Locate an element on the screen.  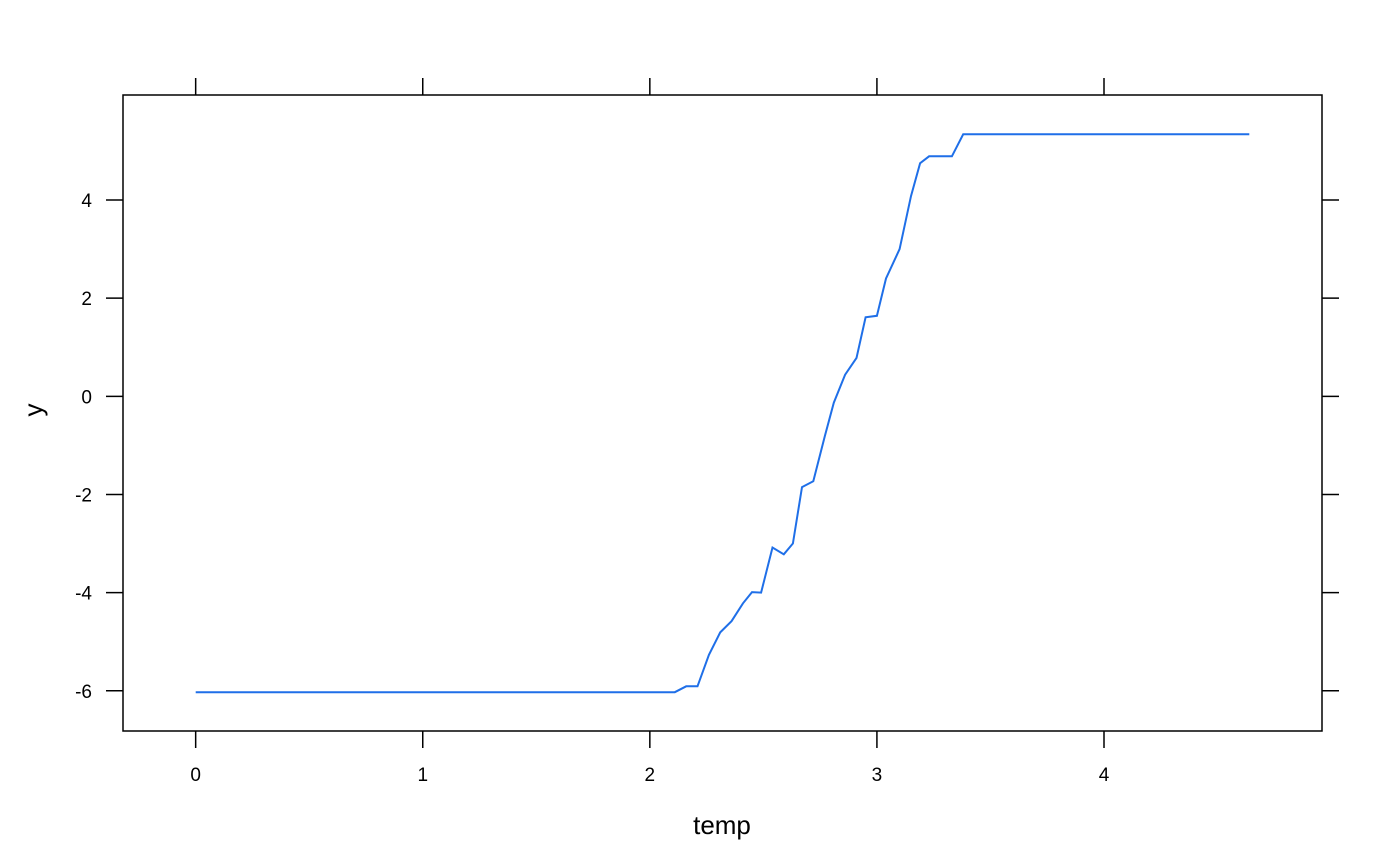
y-tick-label: 4 is located at coordinates (86, 201).